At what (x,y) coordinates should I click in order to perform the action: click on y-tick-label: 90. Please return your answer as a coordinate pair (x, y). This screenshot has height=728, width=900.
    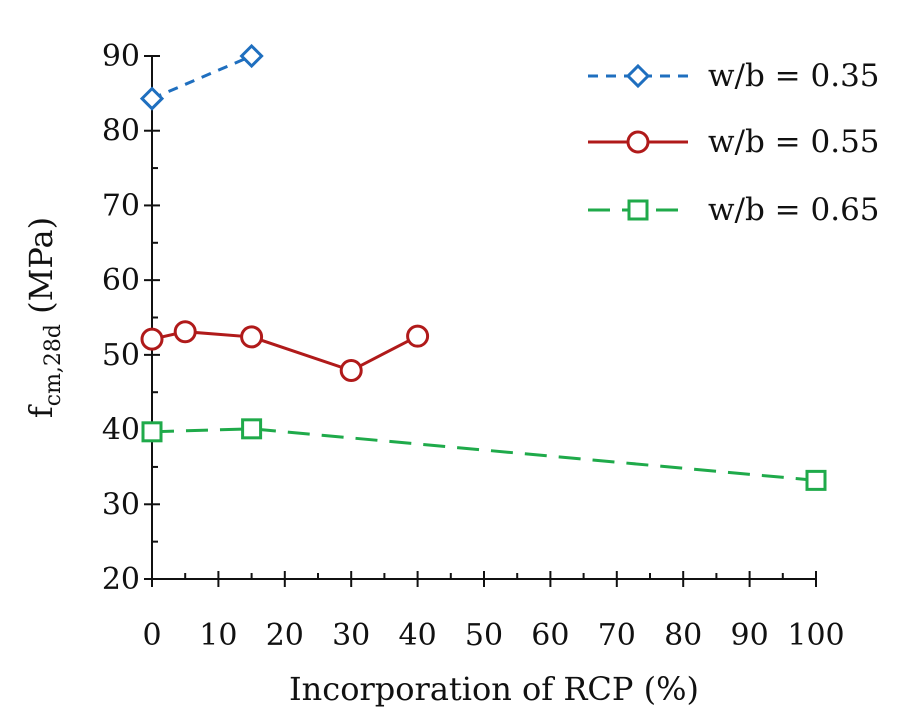
    Looking at the image, I should click on (121, 56).